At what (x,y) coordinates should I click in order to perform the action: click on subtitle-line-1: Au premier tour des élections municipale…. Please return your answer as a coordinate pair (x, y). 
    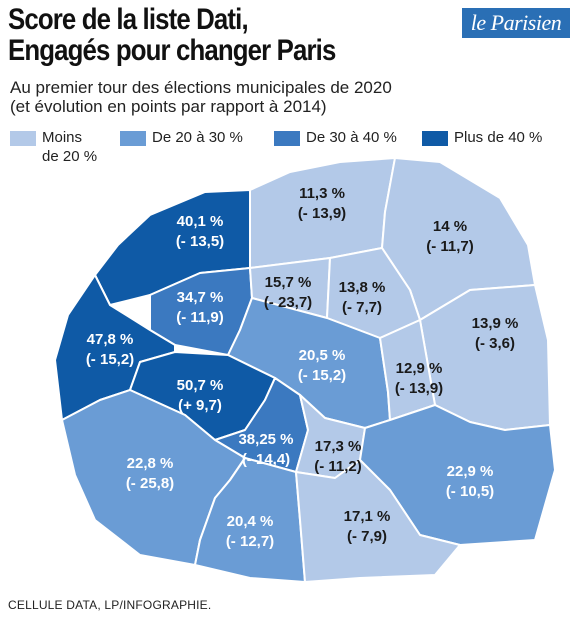
    Looking at the image, I should click on (201, 87).